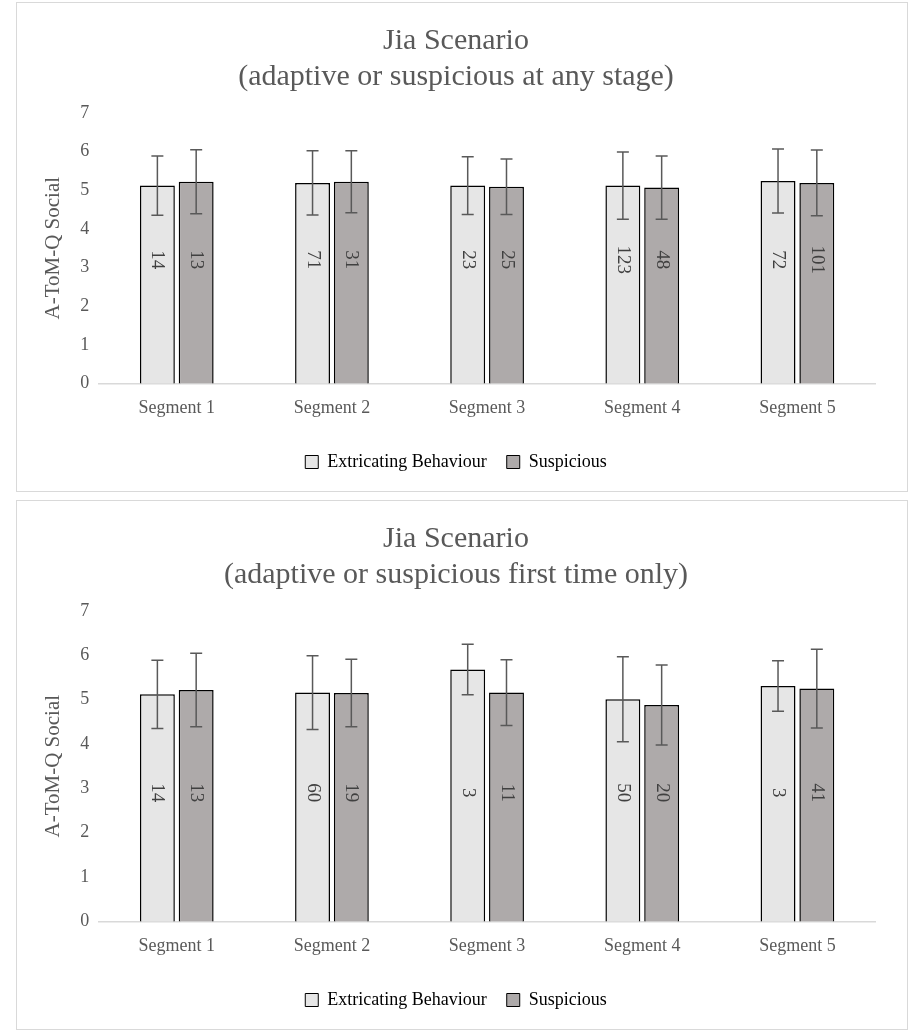 Image resolution: width=912 pixels, height=1036 pixels. What do you see at coordinates (314, 793) in the screenshot?
I see `annotation: 60` at bounding box center [314, 793].